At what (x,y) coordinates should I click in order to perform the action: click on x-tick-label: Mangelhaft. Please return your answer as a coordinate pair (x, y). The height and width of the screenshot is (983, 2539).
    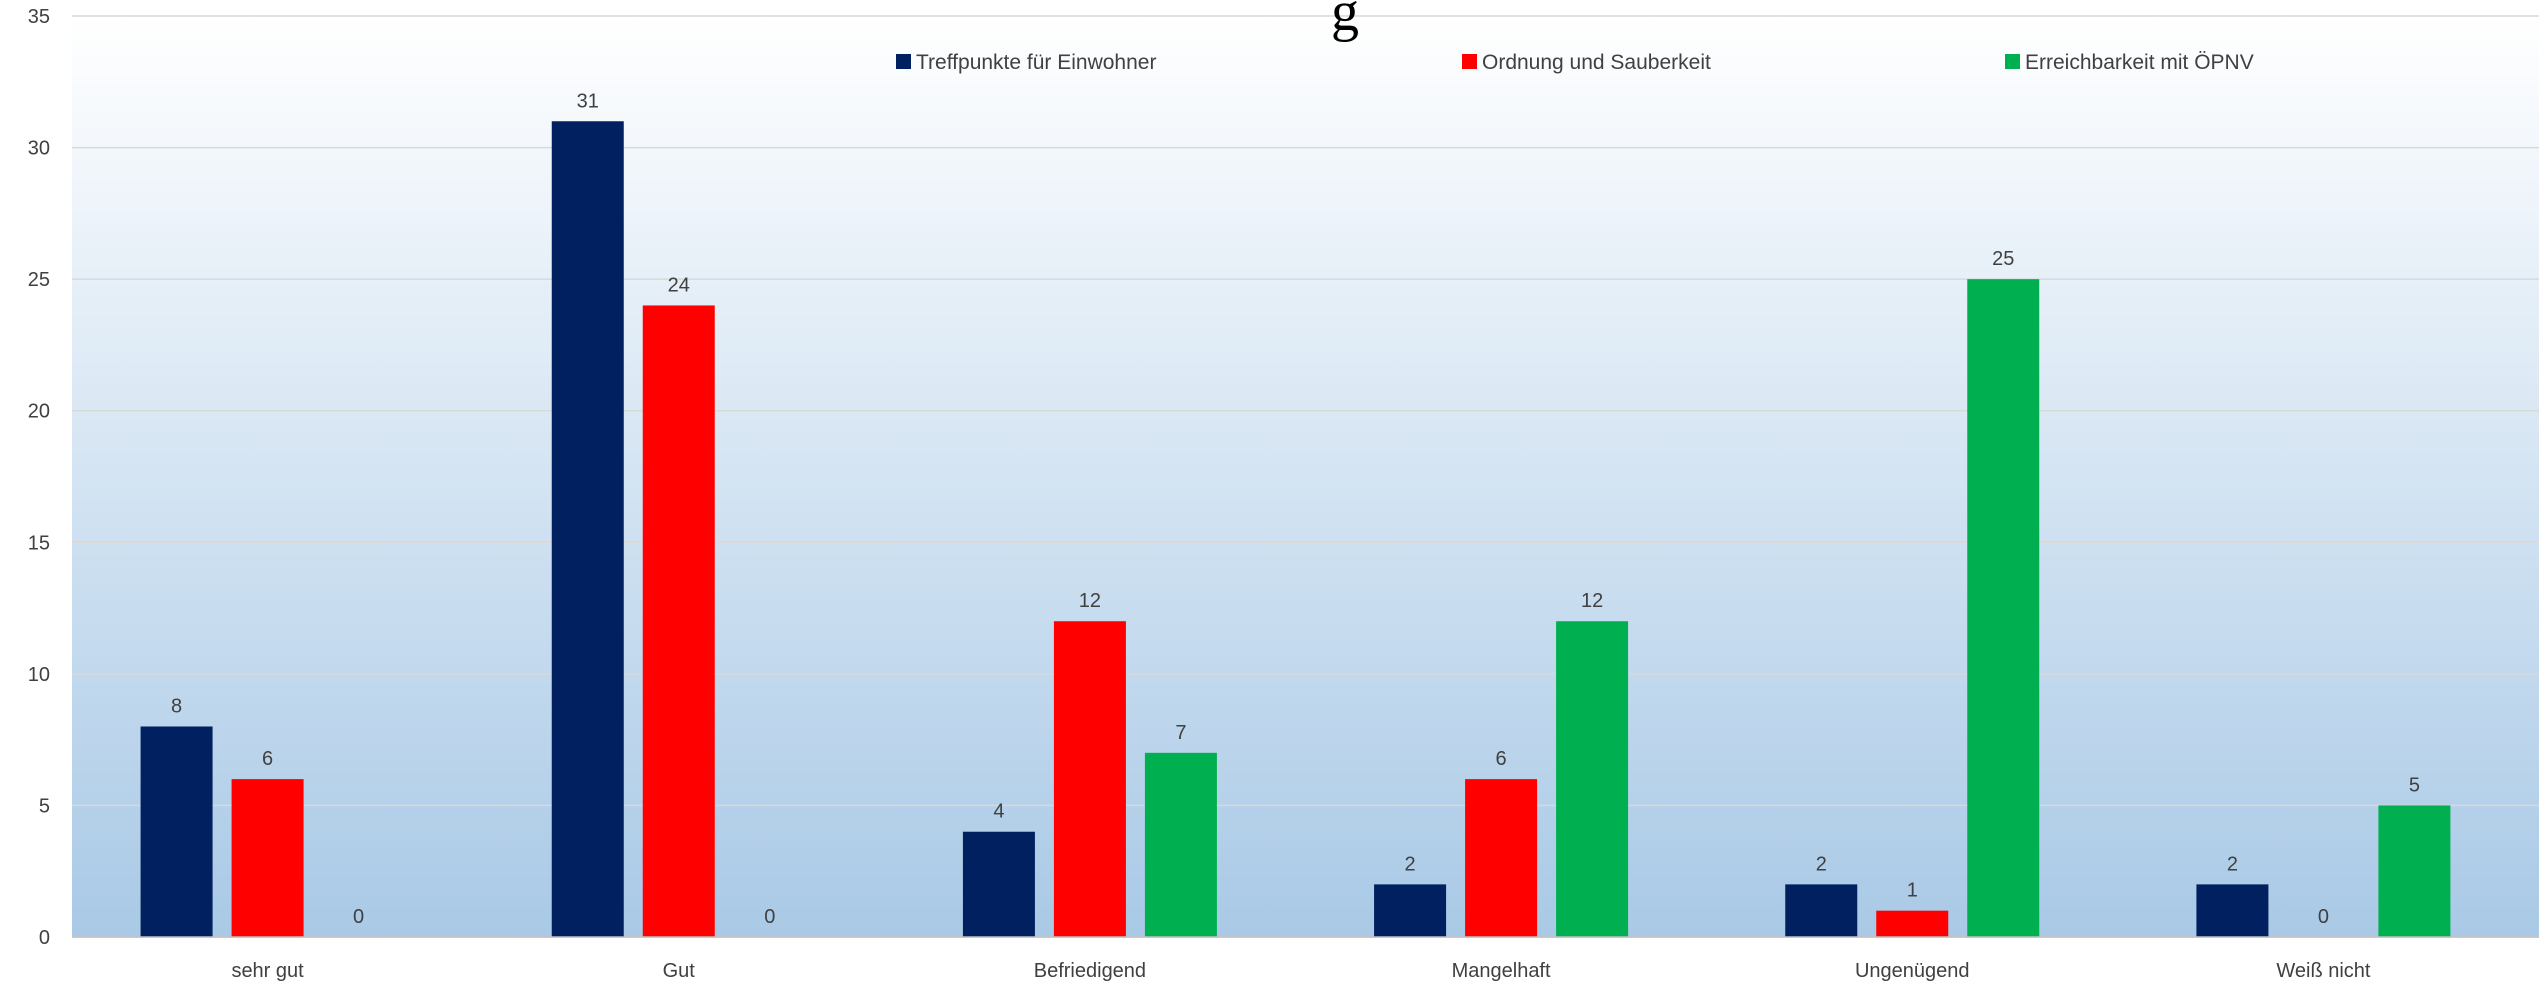
    Looking at the image, I should click on (1501, 971).